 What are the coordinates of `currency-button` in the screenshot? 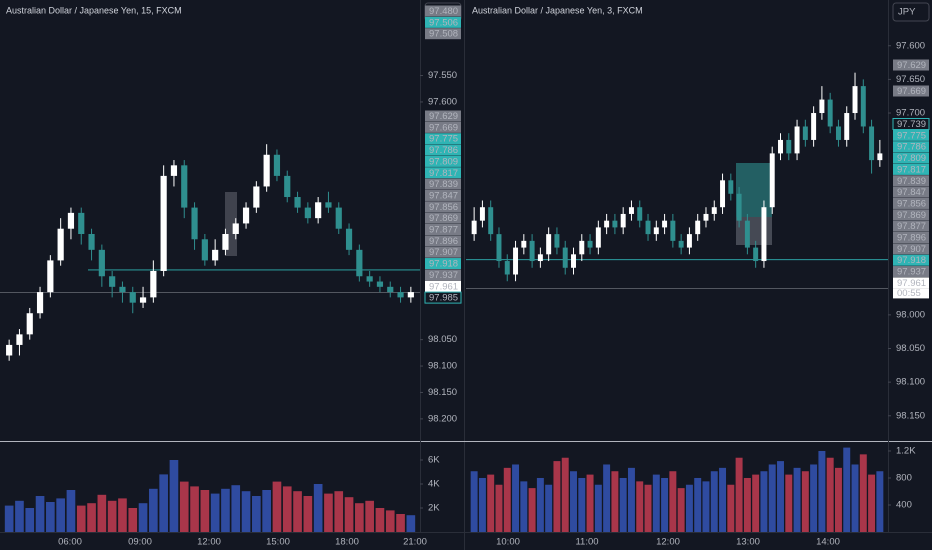 It's located at (911, 12).